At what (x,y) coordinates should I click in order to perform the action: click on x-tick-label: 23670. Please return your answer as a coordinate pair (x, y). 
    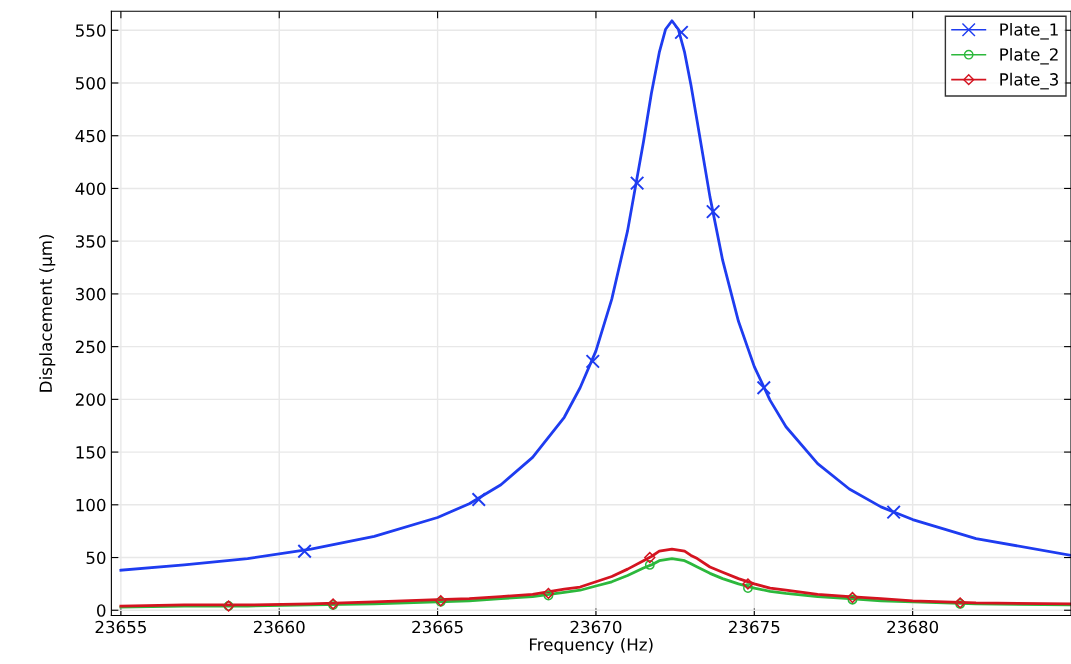
    Looking at the image, I should click on (596, 627).